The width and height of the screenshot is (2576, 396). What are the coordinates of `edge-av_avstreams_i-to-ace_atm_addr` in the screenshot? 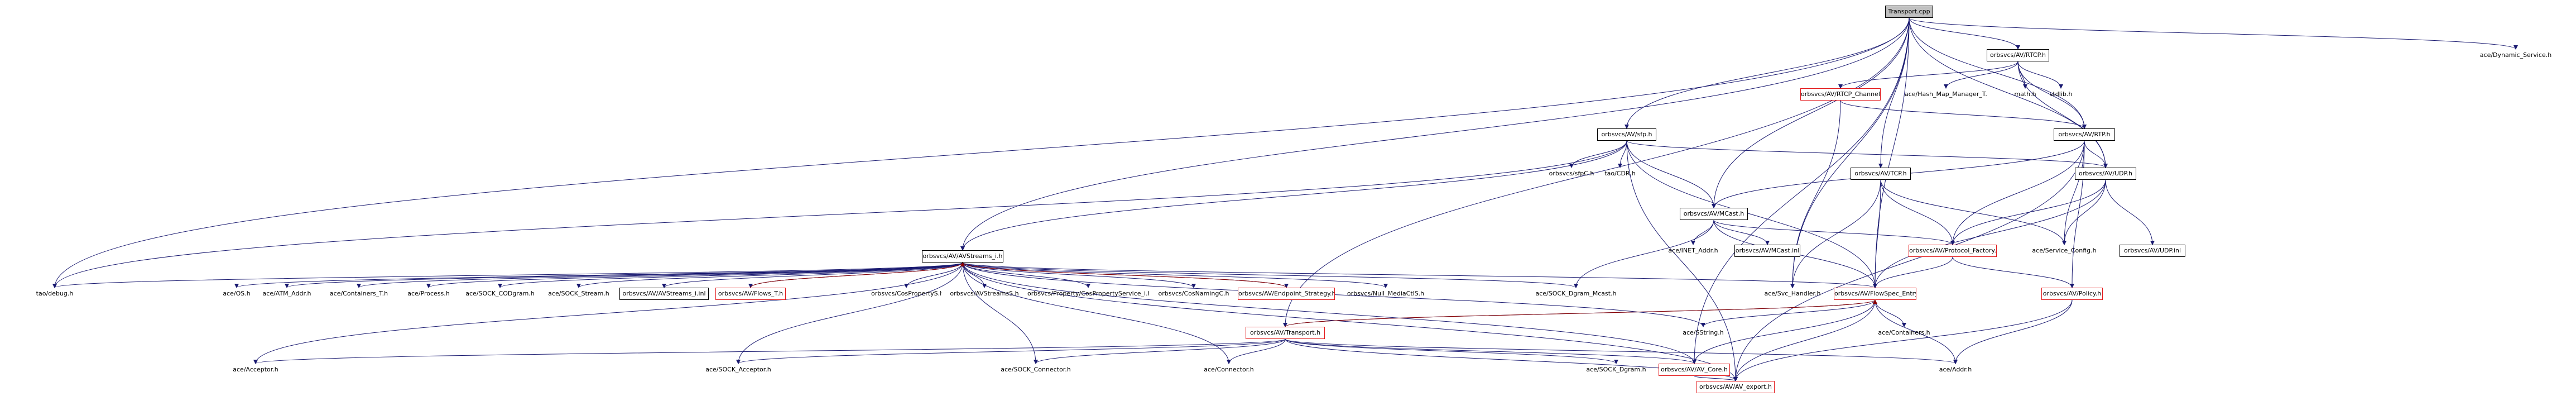 It's located at (624, 275).